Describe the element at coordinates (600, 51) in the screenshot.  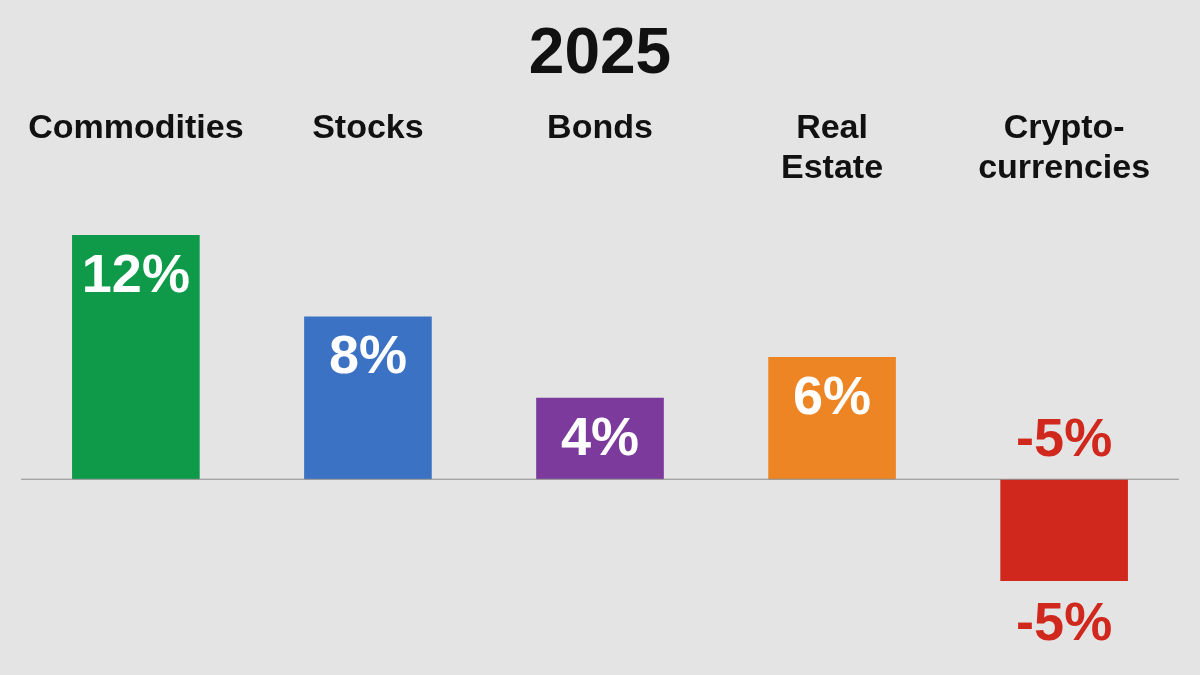
I see `chart-title: 2025` at that location.